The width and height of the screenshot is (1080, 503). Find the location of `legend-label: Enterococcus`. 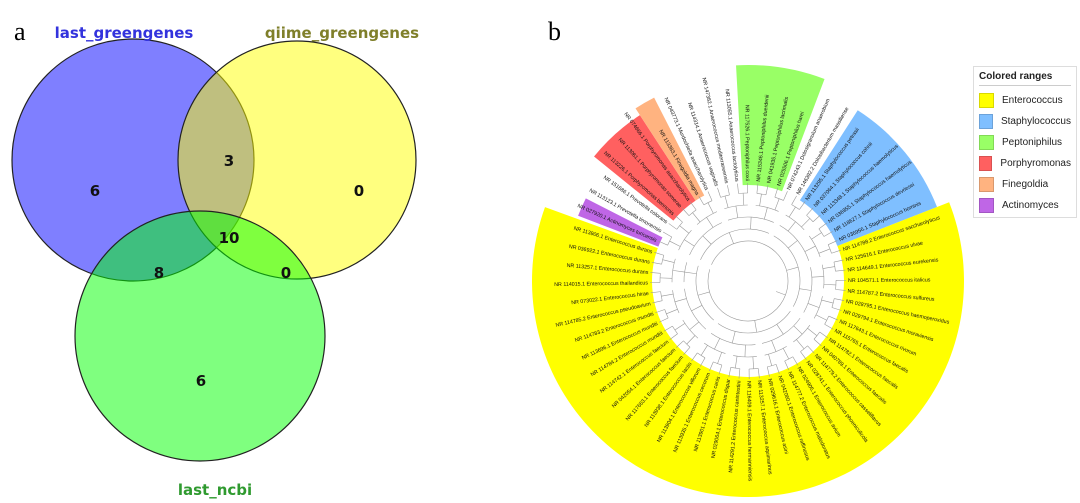

legend-label: Enterococcus is located at coordinates (1032, 100).